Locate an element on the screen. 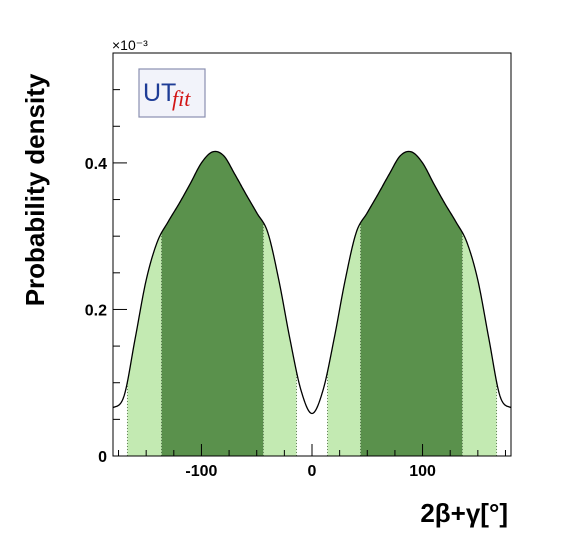 Image resolution: width=567 pixels, height=538 pixels. y-axis-title: Probability density is located at coordinates (35, 189).